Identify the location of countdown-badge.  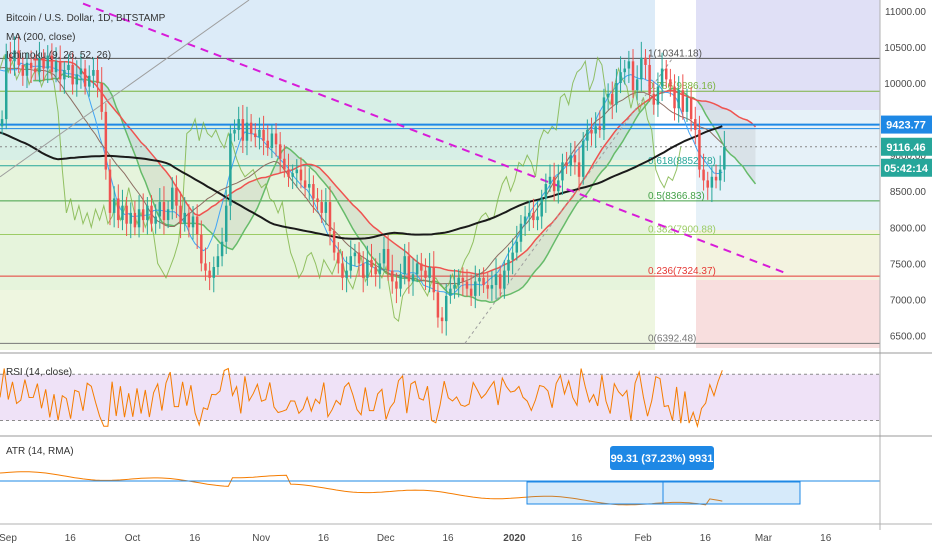
(906, 167).